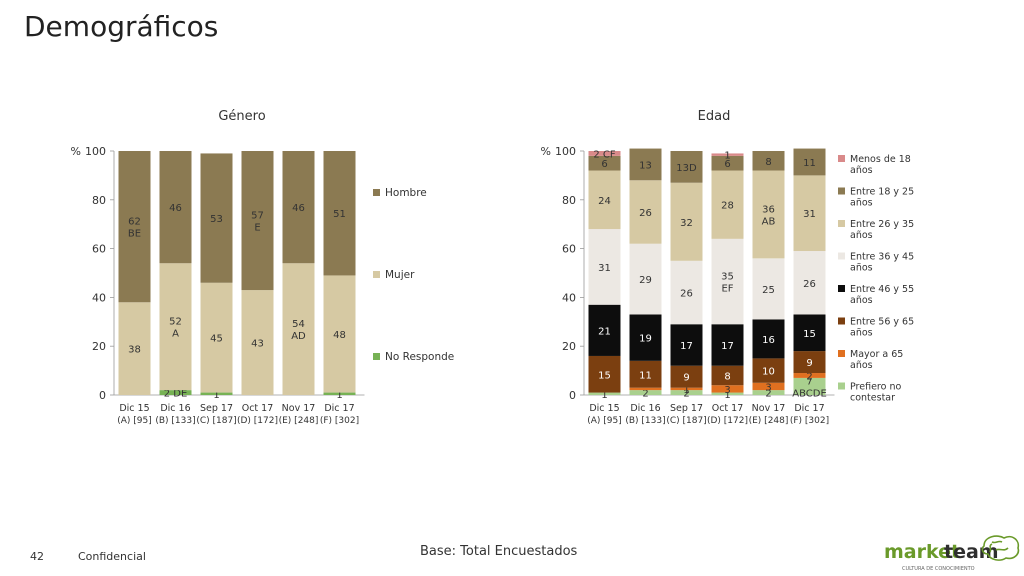  I want to click on x-tick-sublabel: (A) [95], so click(134, 421).